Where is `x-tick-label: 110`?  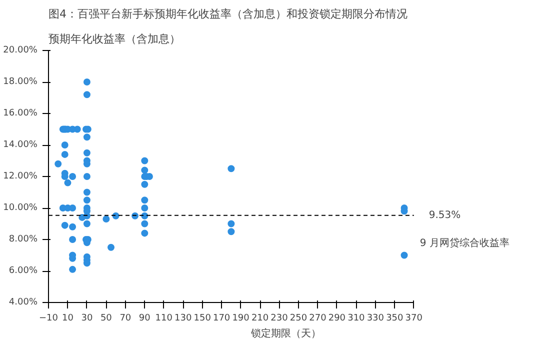
x-tick-label: 110 is located at coordinates (164, 319).